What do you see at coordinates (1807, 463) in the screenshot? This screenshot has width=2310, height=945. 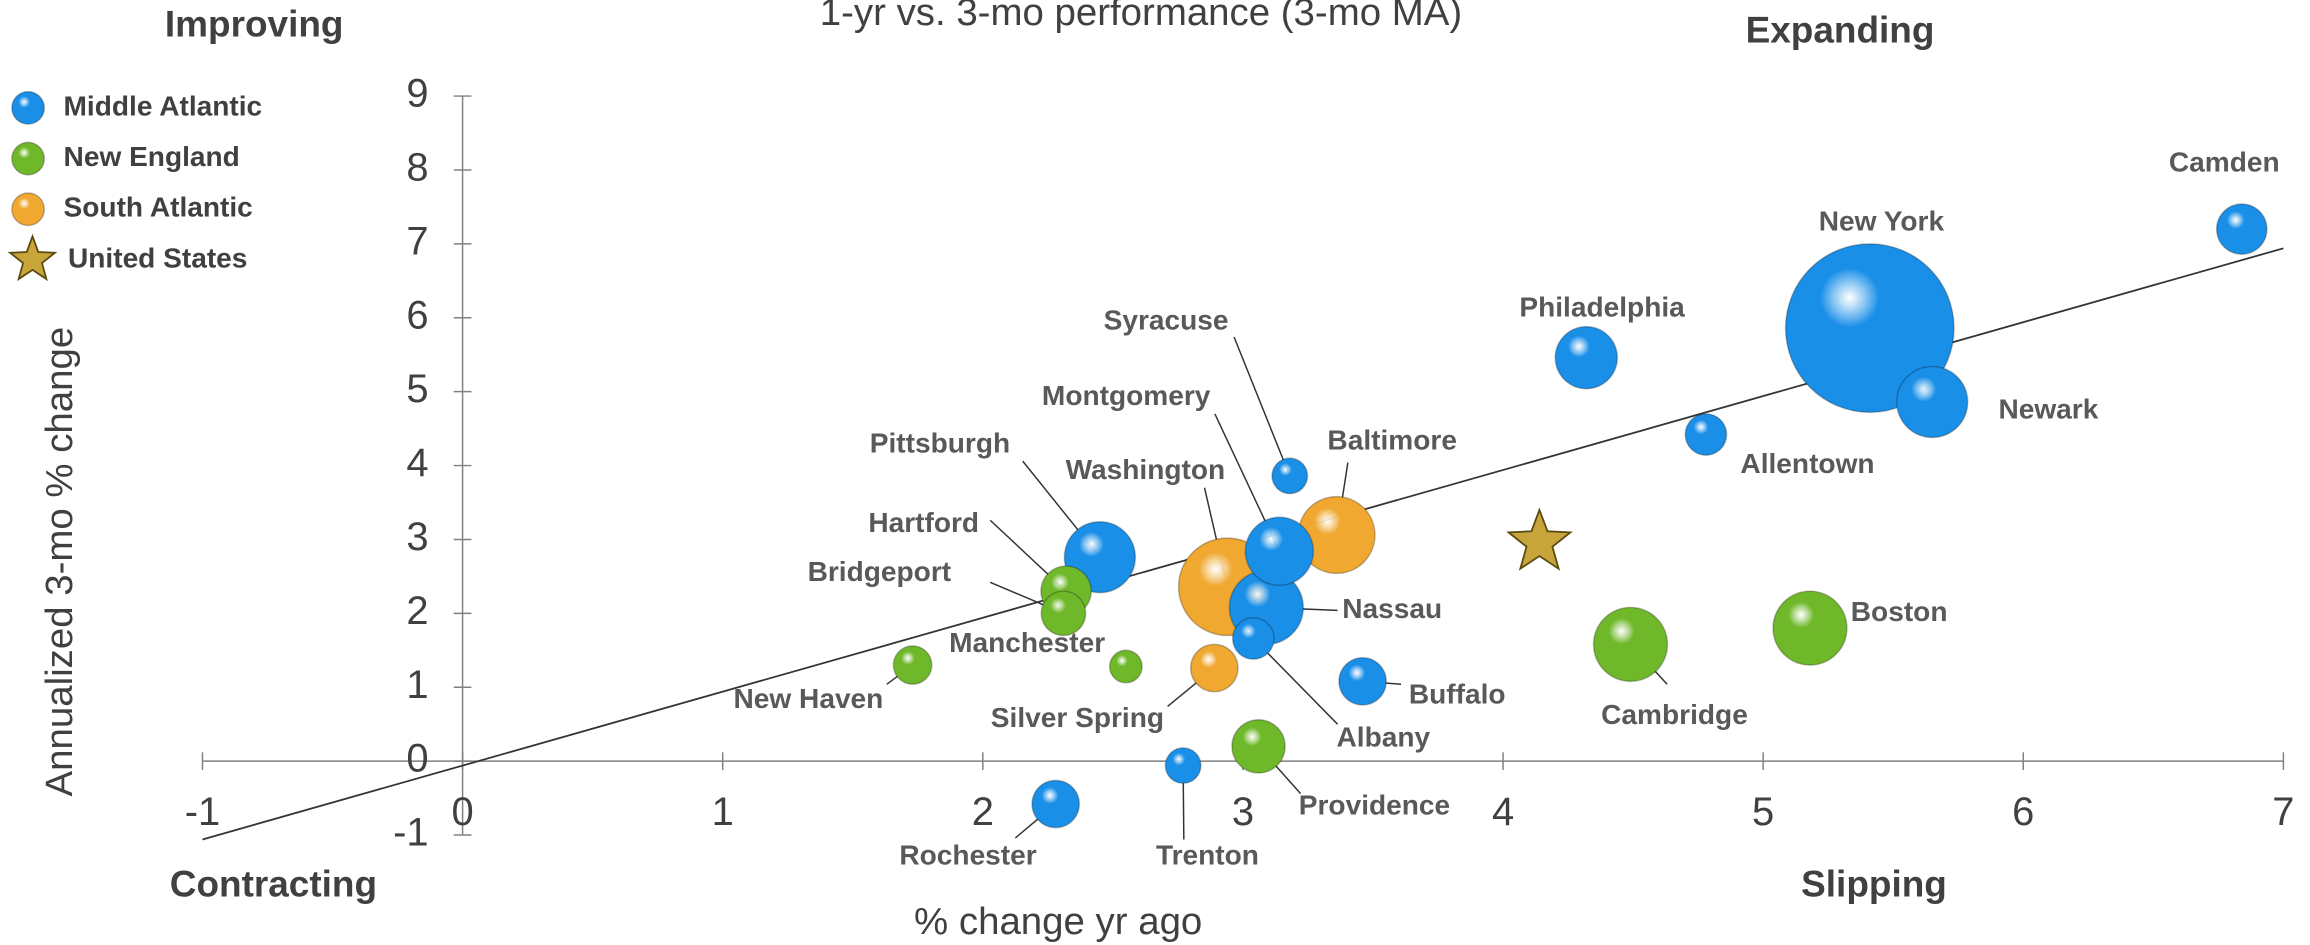 I see `point-label: Allentown` at bounding box center [1807, 463].